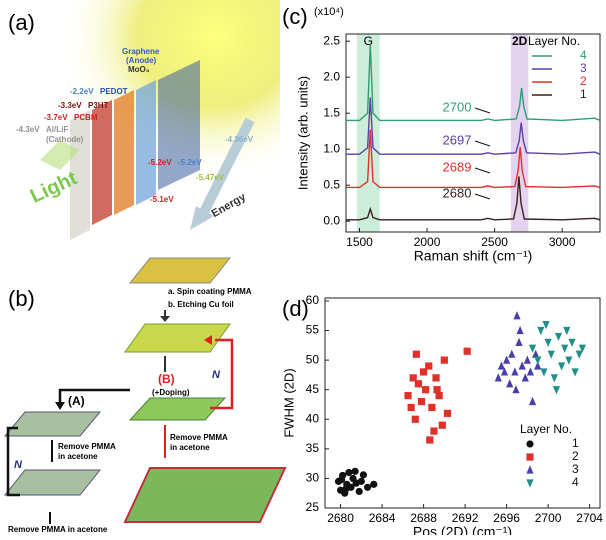  Describe the element at coordinates (205, 495) in the screenshot. I see `stacked-sheets` at that location.